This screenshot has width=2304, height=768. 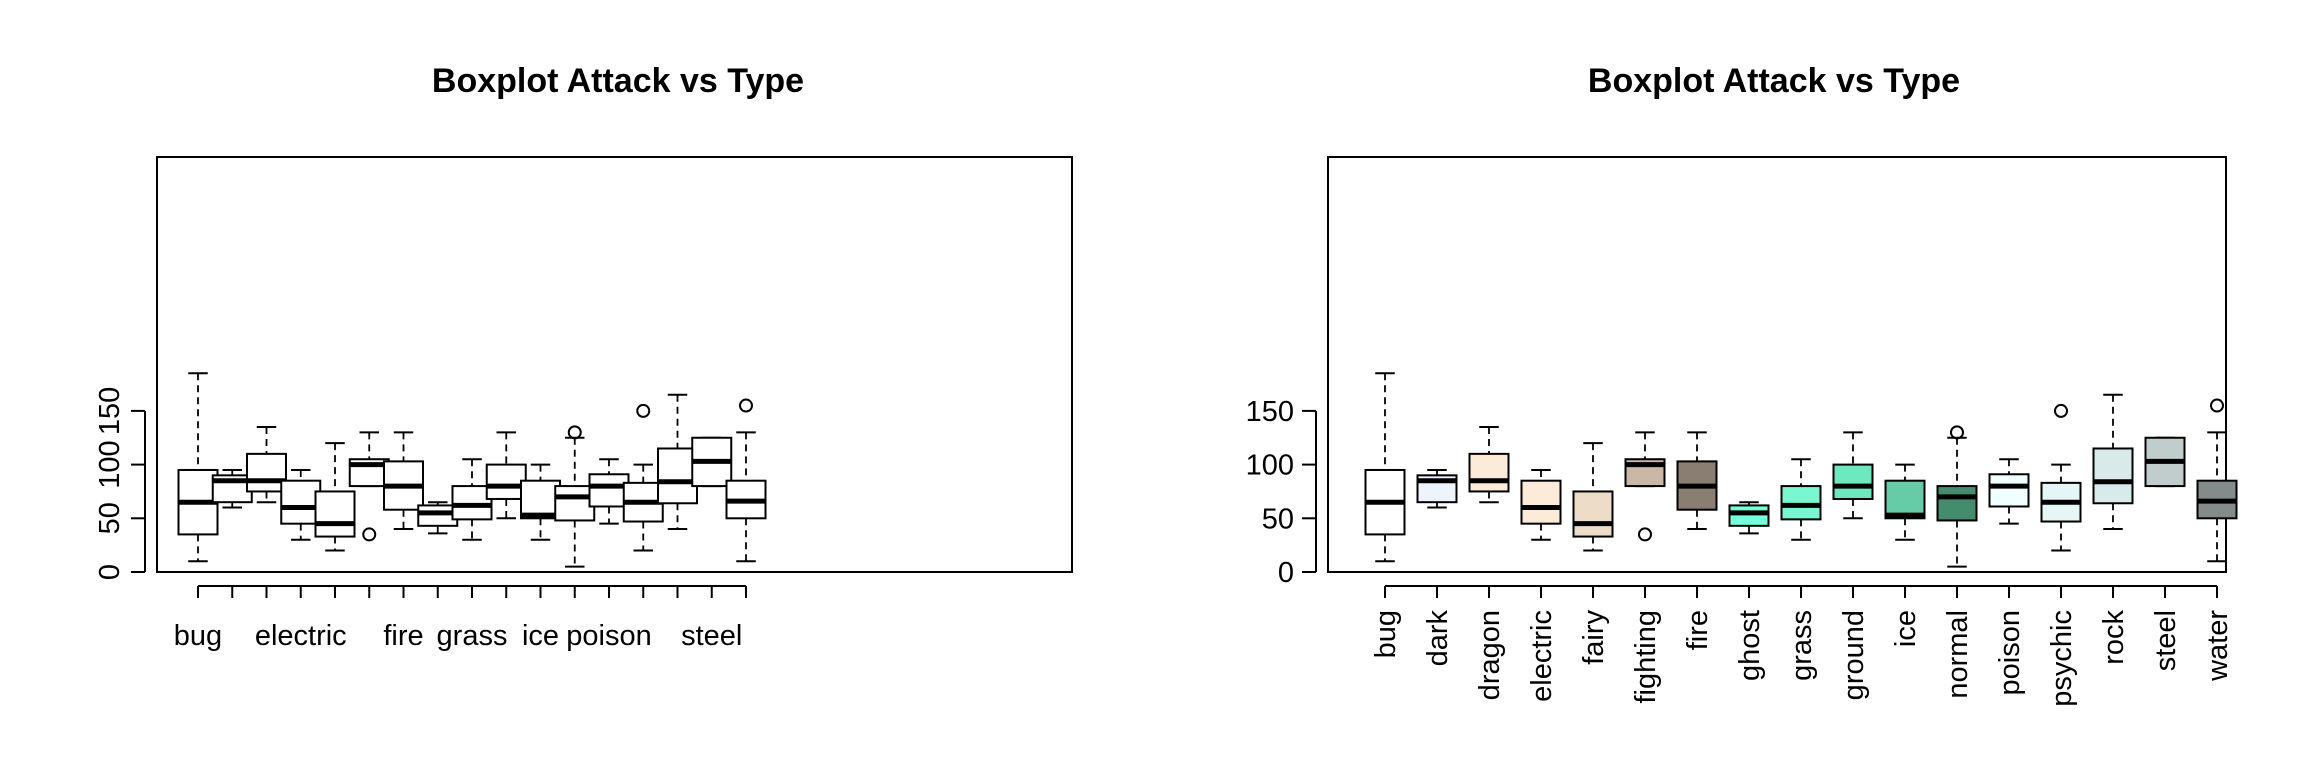 I want to click on left-box-water, so click(x=746, y=480).